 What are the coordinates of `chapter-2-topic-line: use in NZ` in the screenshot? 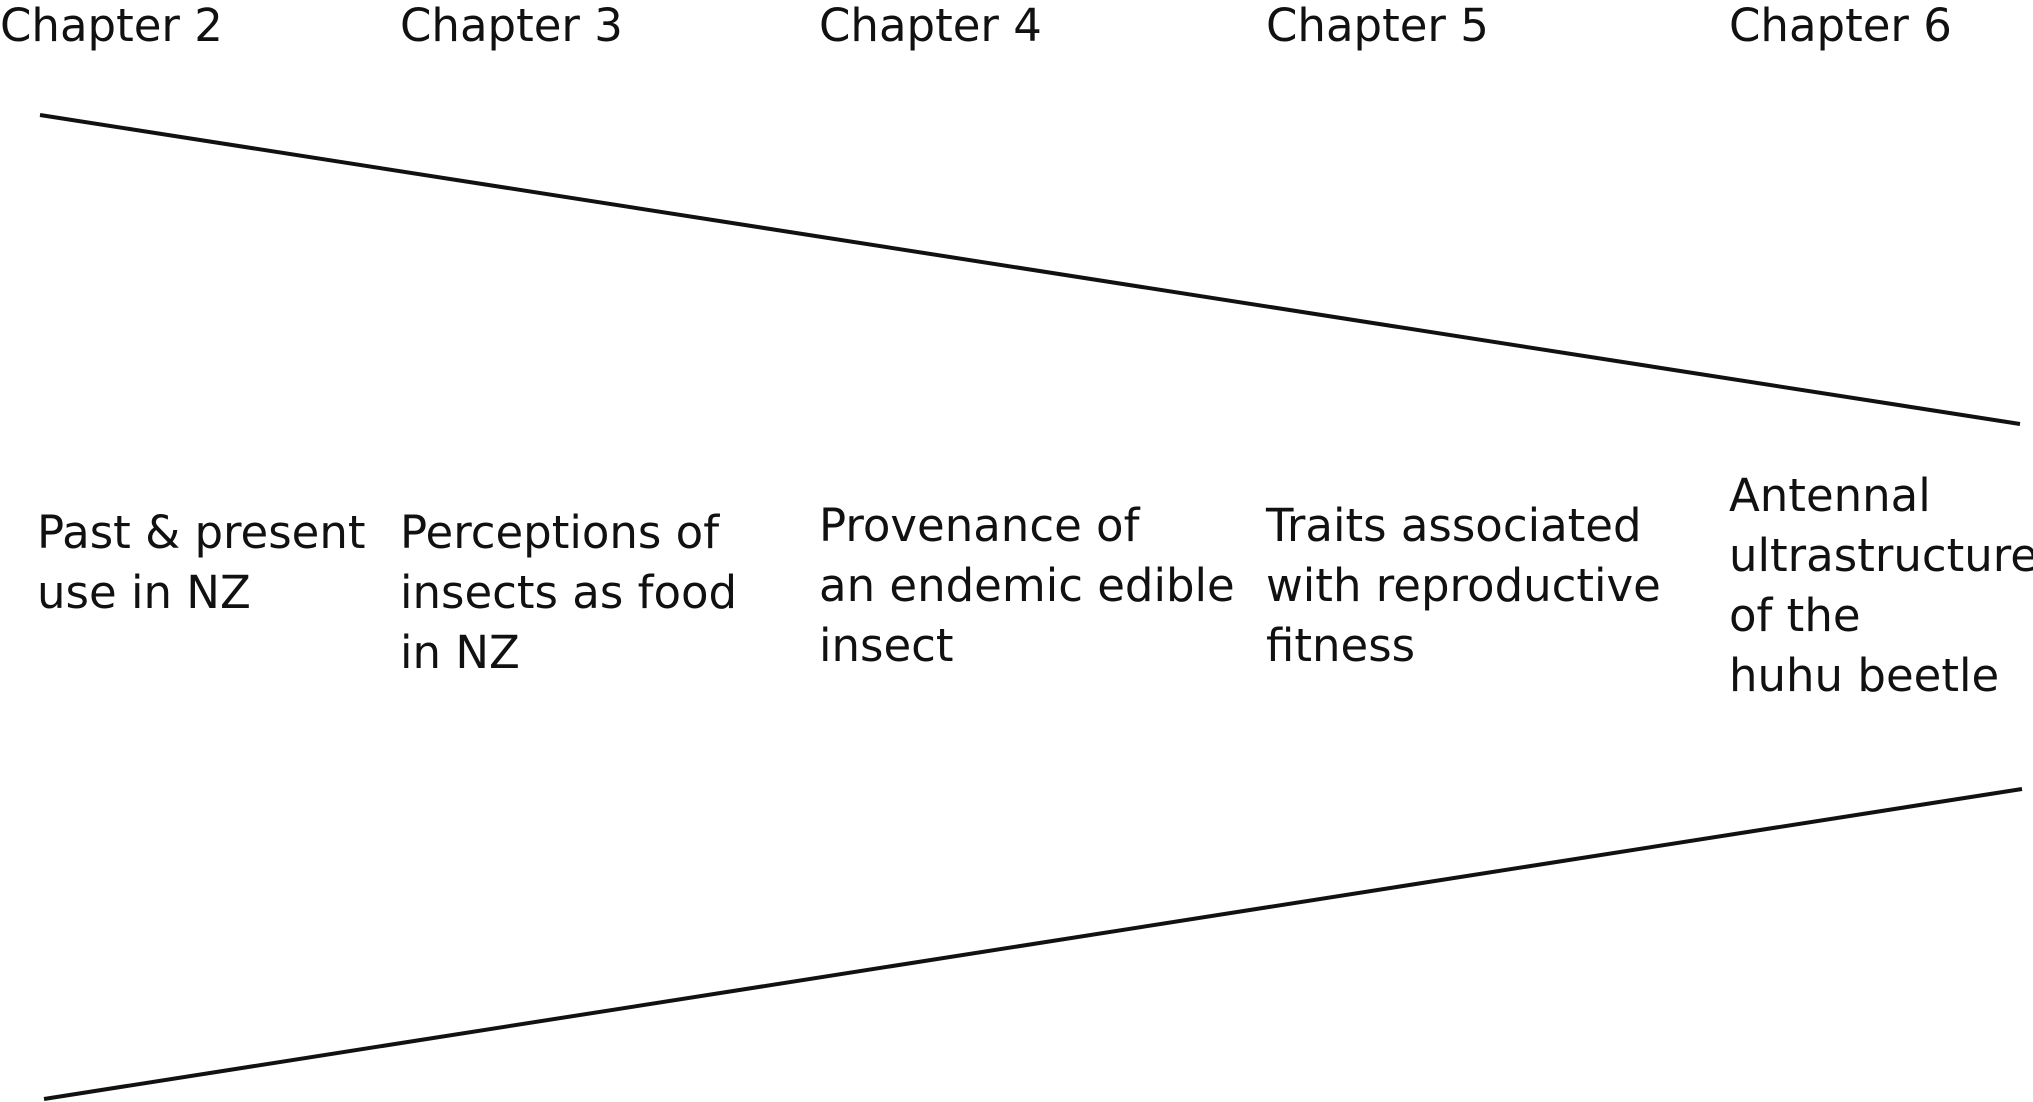 It's located at (144, 592).